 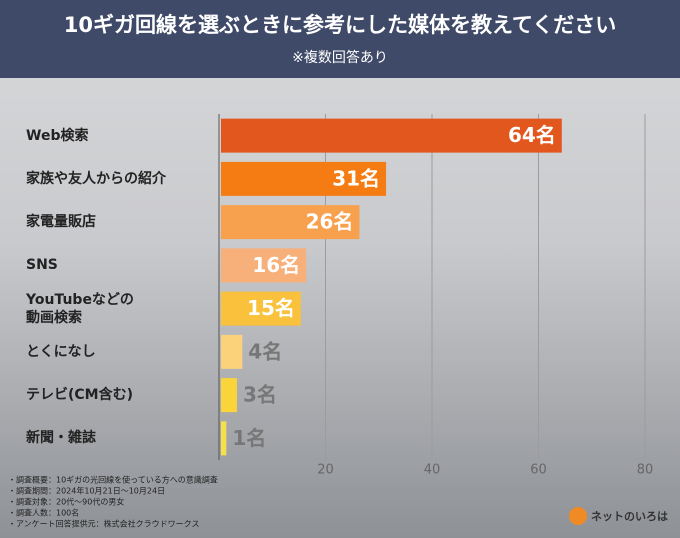 I want to click on logo: ネットのいろは, so click(x=629, y=516).